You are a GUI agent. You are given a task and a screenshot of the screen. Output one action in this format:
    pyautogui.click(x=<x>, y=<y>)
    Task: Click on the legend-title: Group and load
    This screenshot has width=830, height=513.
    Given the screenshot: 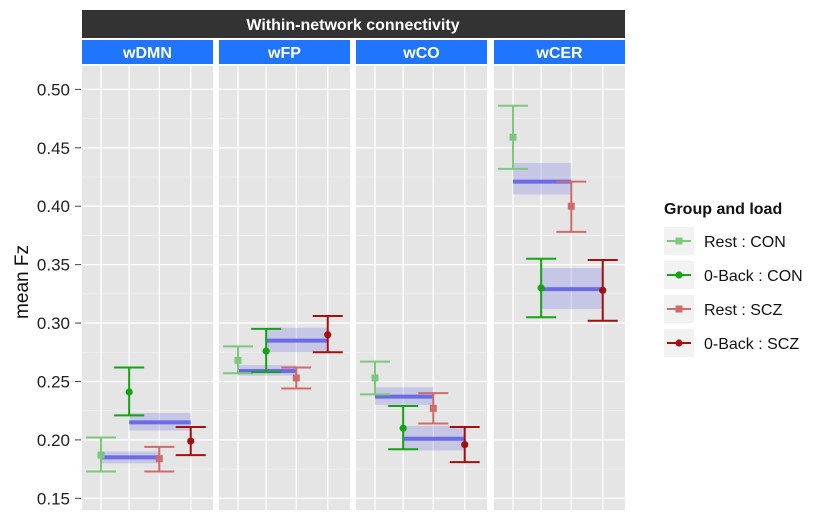 What is the action you would take?
    pyautogui.click(x=723, y=209)
    